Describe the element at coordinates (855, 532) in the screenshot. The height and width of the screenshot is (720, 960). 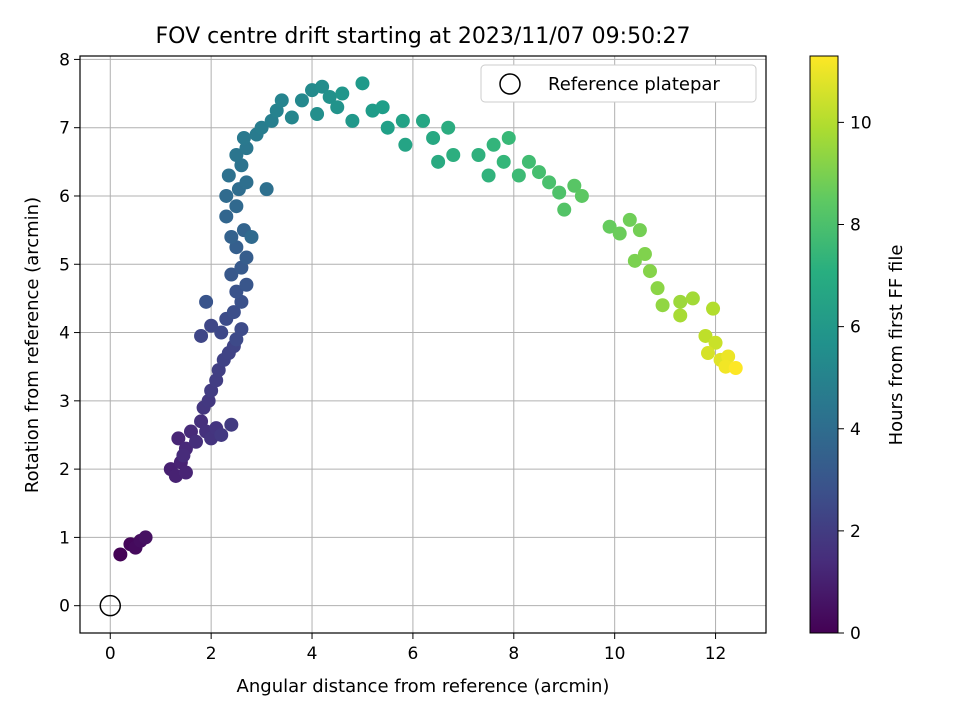
I see `colorbar-tick-label: 2` at that location.